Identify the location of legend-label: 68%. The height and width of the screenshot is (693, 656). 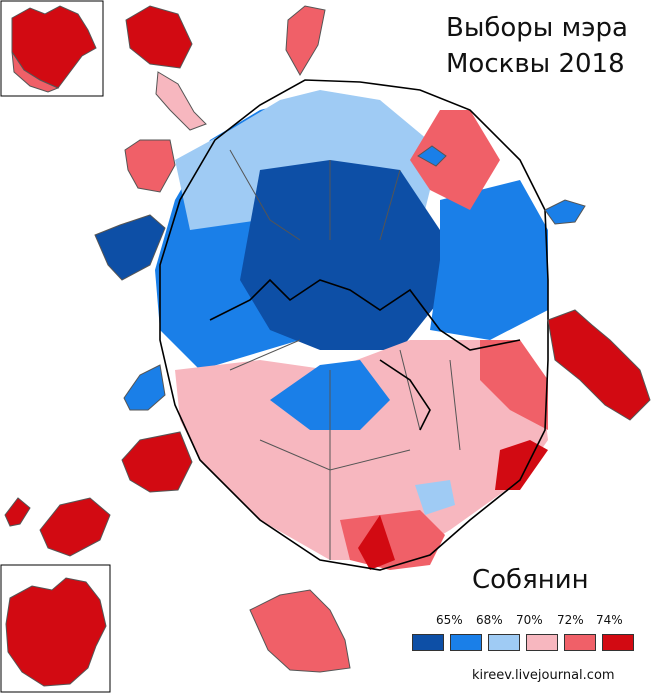
(489, 620).